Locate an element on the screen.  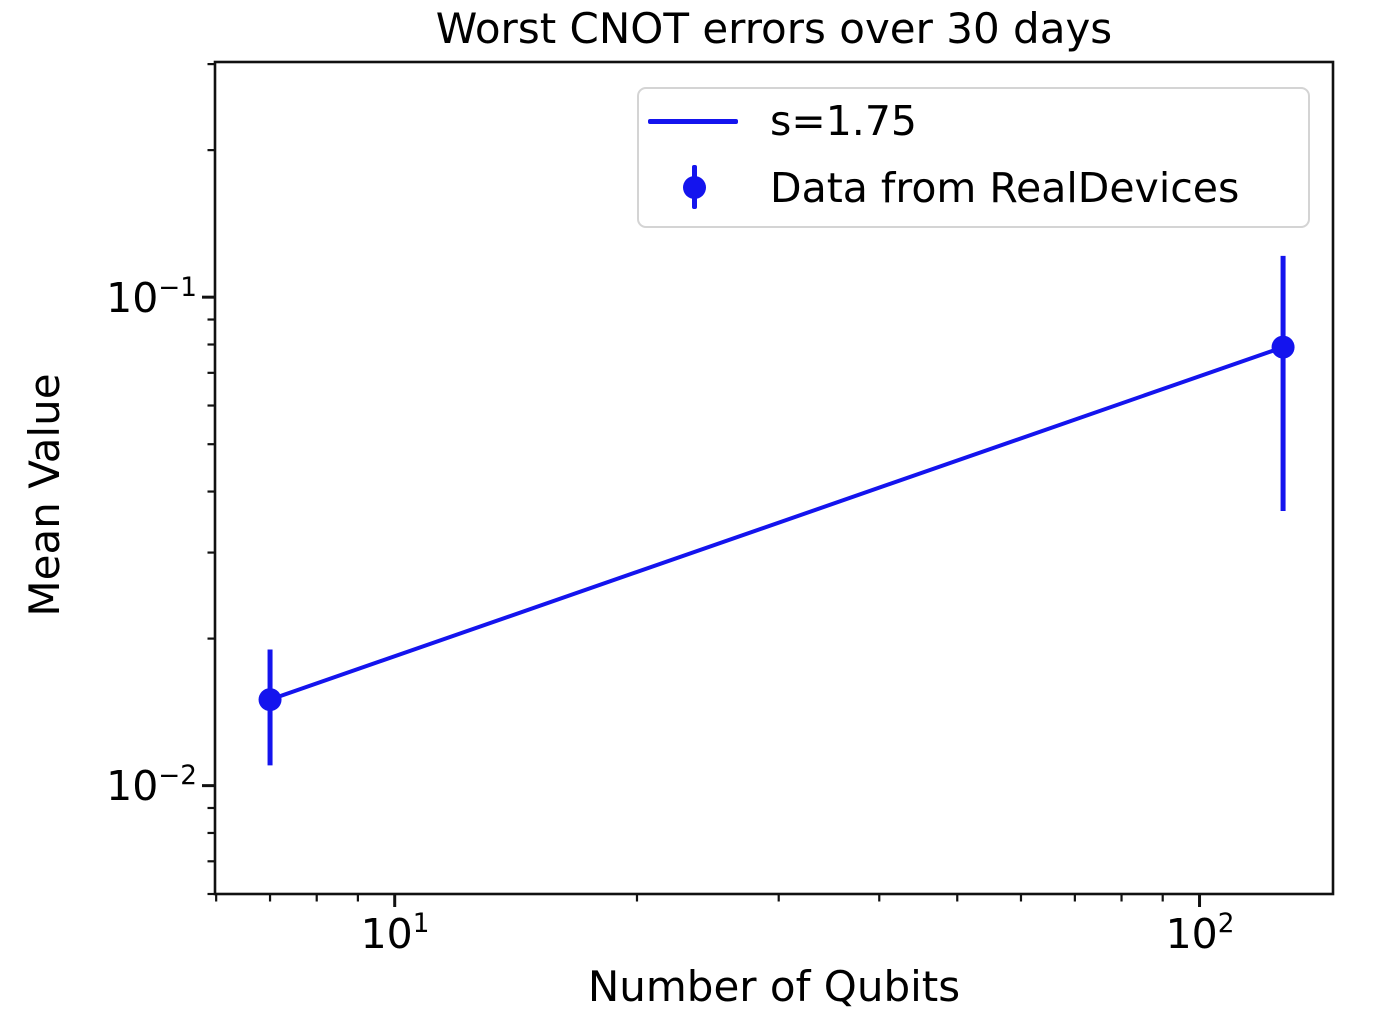
y-tick-exponent: −1 is located at coordinates (177, 287).